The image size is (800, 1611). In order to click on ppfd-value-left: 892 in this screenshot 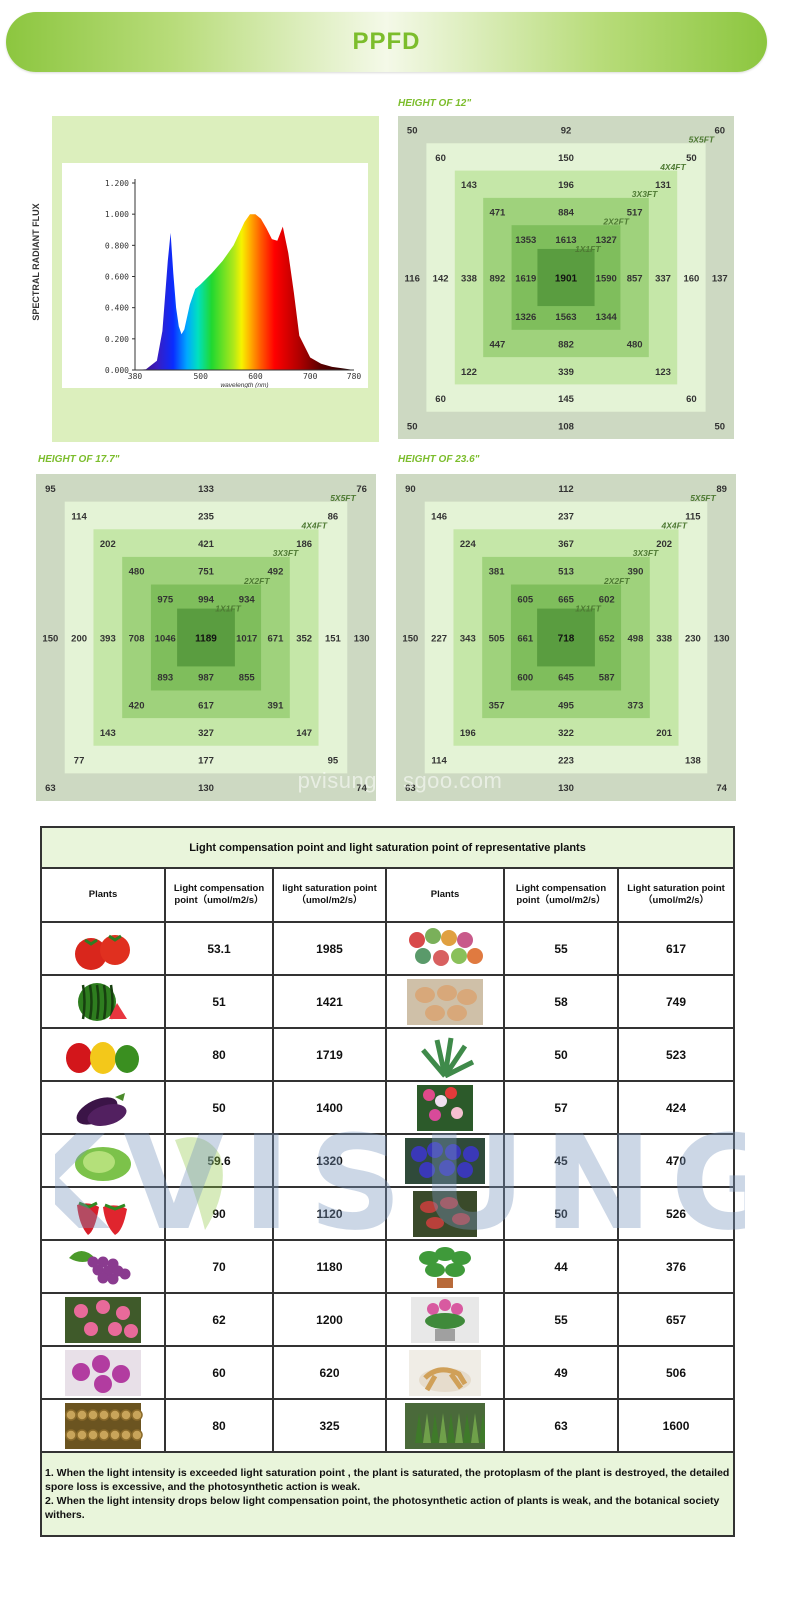, I will do `click(497, 279)`.